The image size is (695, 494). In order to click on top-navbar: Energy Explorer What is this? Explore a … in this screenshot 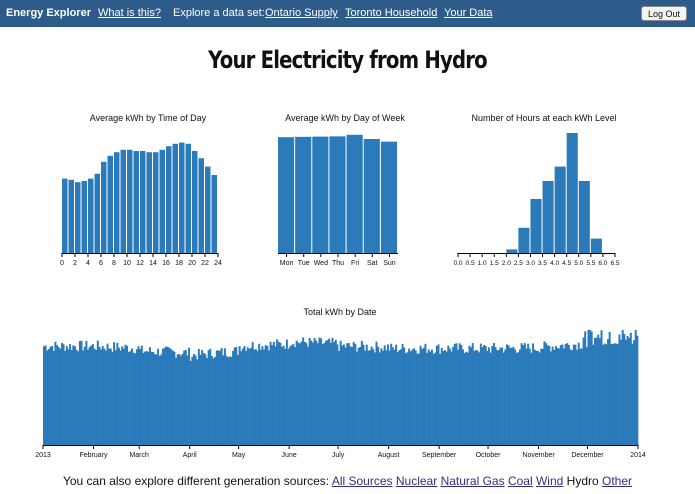, I will do `click(347, 13)`.